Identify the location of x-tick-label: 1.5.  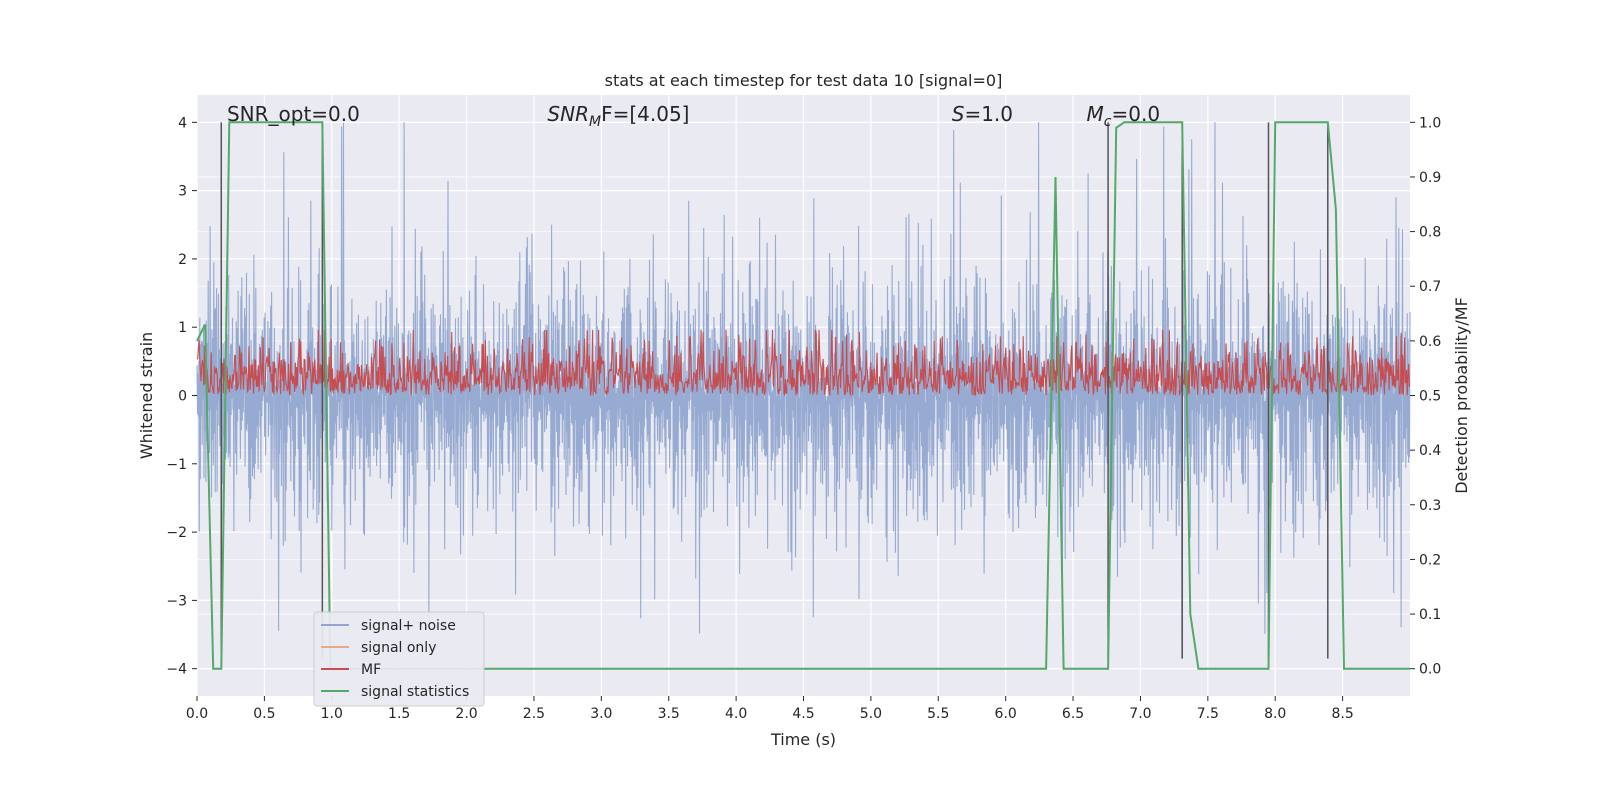
(399, 714).